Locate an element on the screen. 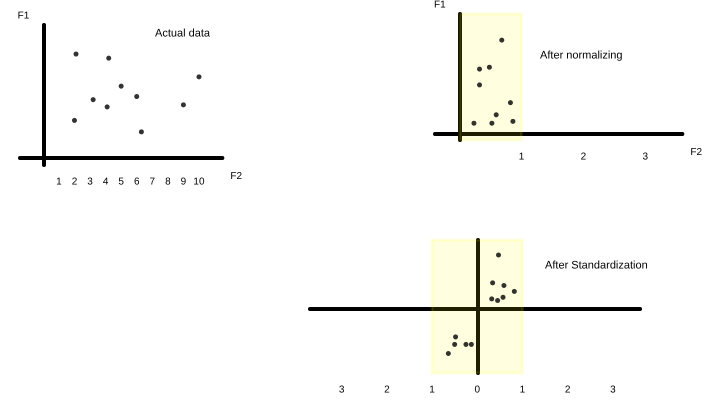 This screenshot has width=705, height=400. x-tick-label: 0 is located at coordinates (477, 390).